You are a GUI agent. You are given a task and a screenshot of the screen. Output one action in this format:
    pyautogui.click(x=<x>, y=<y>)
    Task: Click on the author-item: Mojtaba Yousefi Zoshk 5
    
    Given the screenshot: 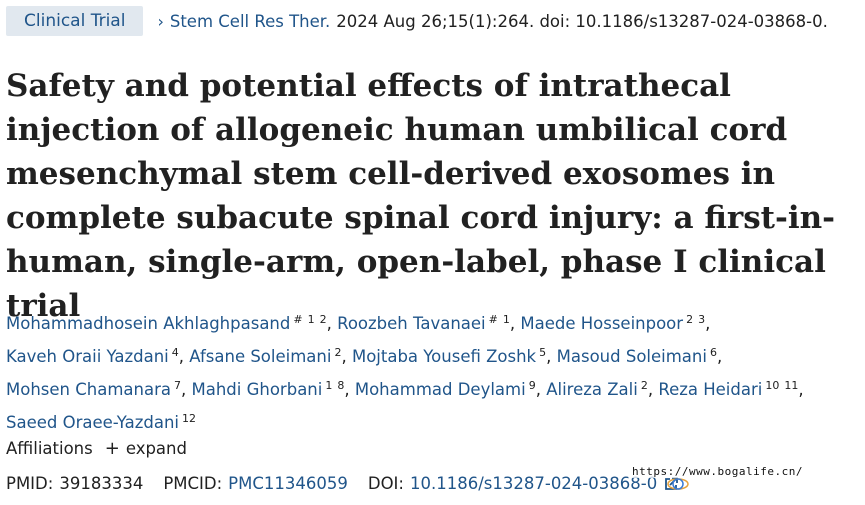 What is the action you would take?
    pyautogui.click(x=449, y=356)
    